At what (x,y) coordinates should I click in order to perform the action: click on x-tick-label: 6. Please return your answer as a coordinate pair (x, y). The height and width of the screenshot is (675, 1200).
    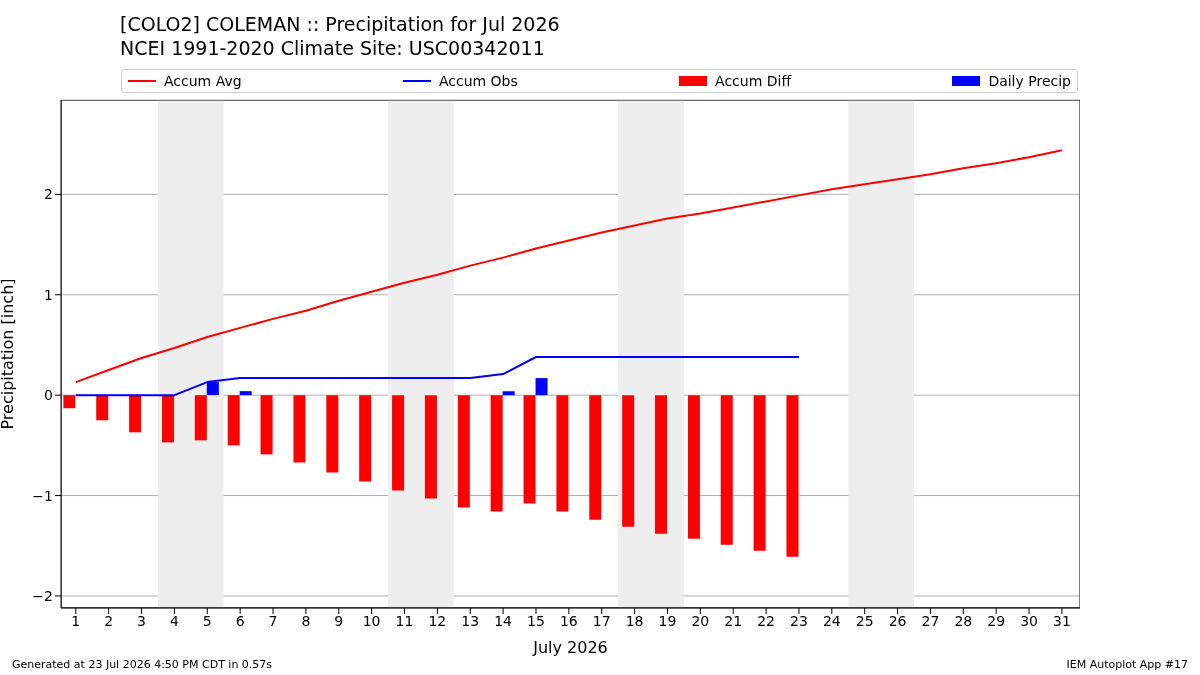
    Looking at the image, I should click on (240, 620).